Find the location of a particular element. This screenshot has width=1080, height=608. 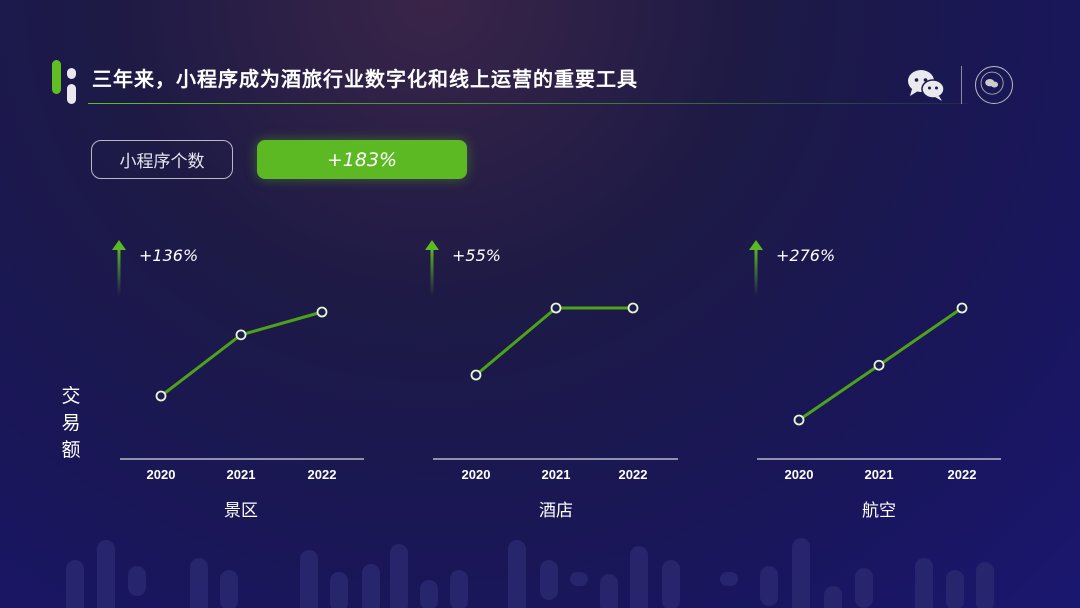

brand-logo-white-dot is located at coordinates (71, 73).